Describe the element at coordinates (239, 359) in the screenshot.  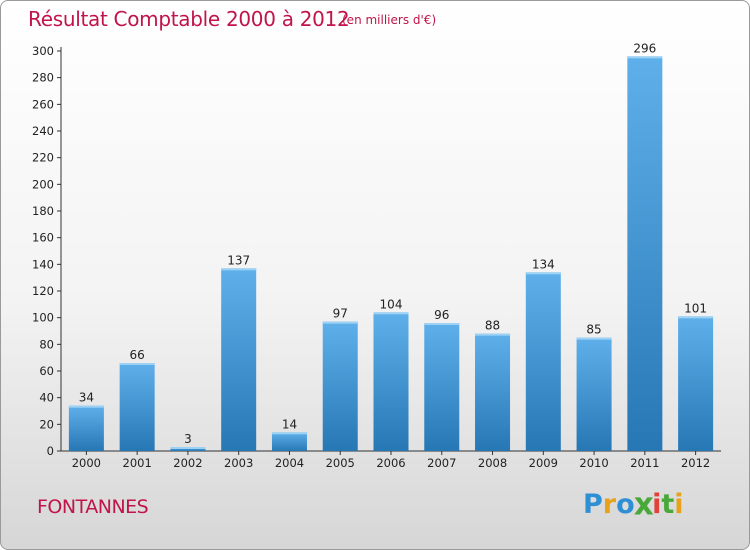
I see `bar-2003` at that location.